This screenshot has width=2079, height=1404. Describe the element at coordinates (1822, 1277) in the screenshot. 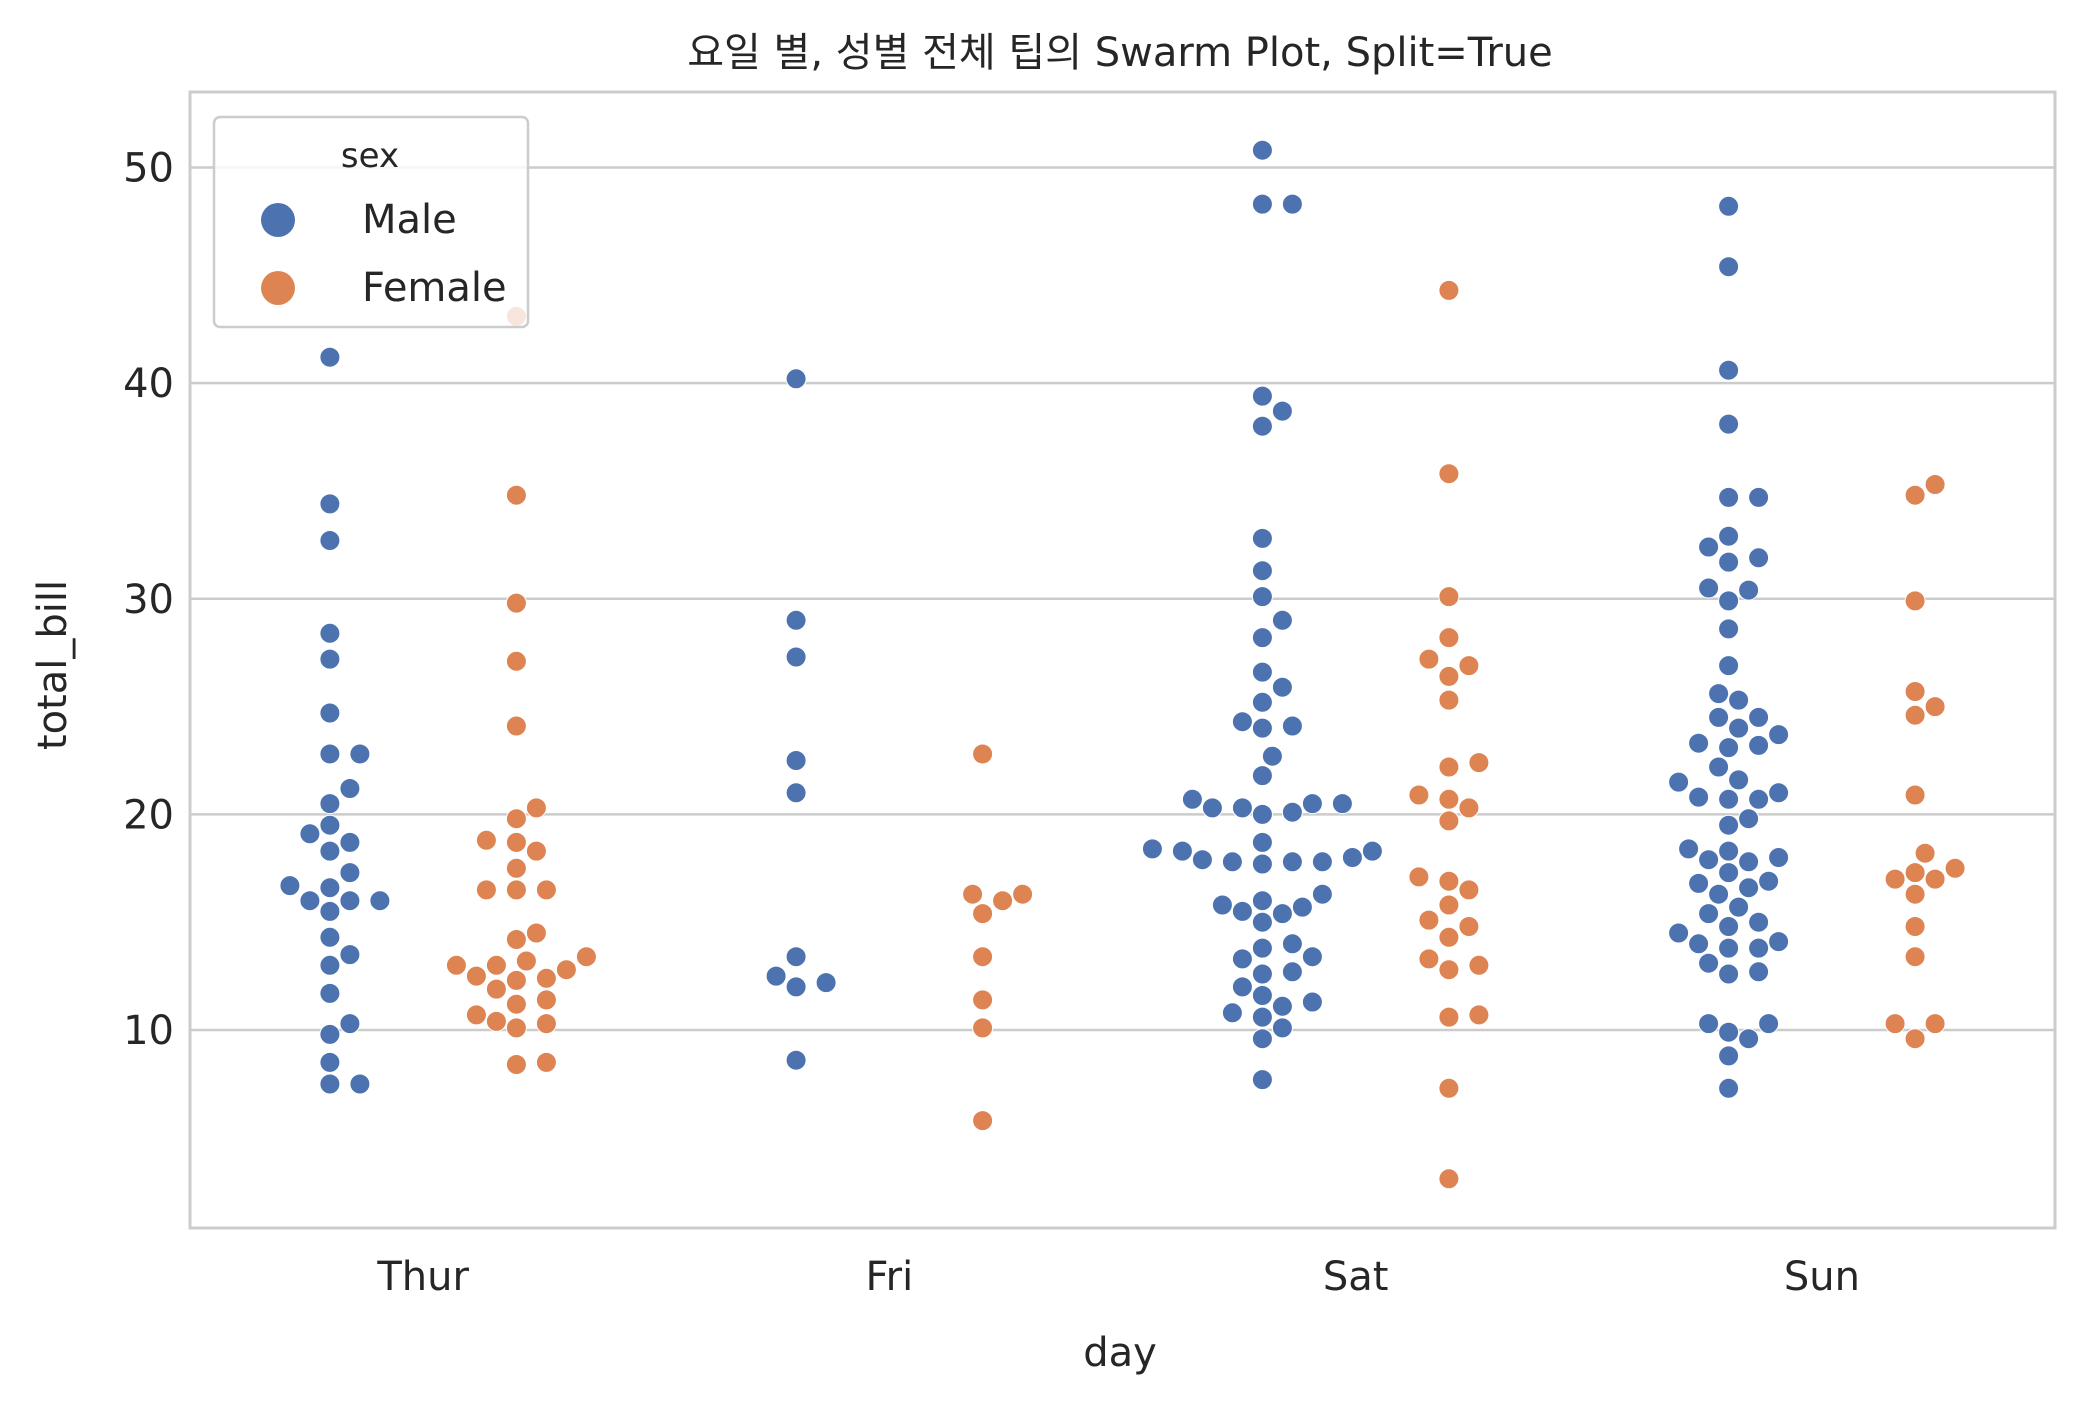

I see `x-tick-label: Sun` at that location.